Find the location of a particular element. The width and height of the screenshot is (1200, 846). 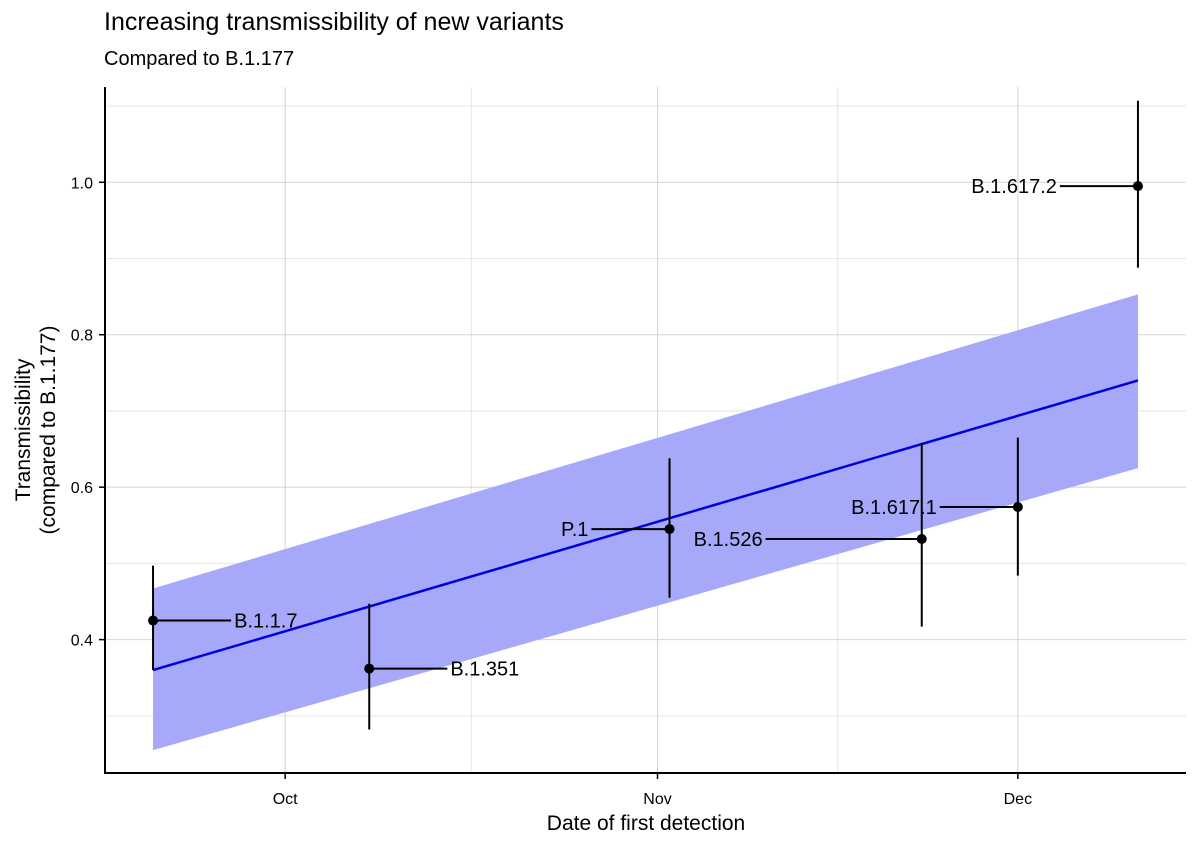

x-tick-label: Dec is located at coordinates (1018, 799).